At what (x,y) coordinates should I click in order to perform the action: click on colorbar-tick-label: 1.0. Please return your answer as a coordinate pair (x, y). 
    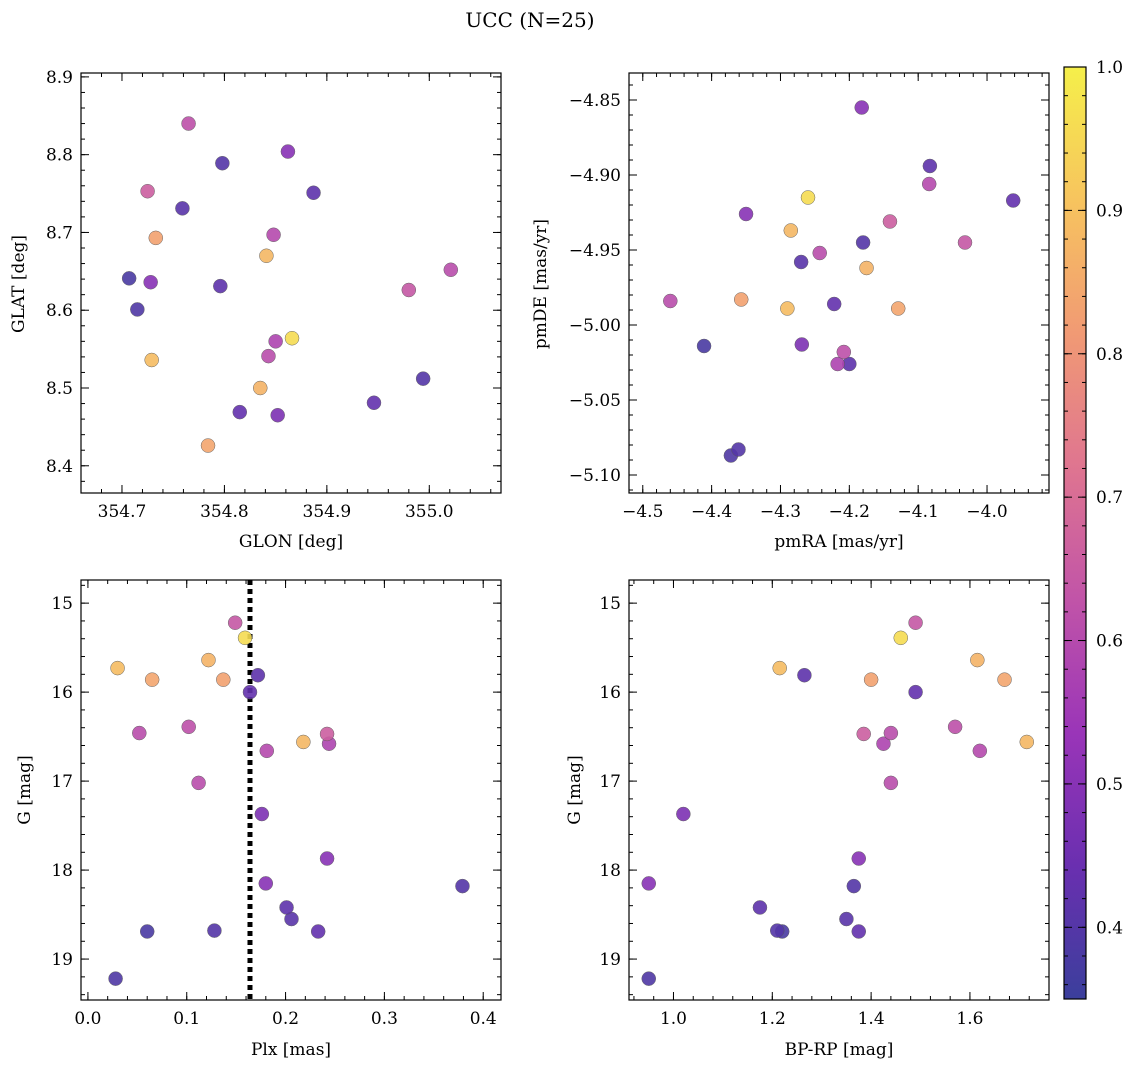
    Looking at the image, I should click on (1109, 68).